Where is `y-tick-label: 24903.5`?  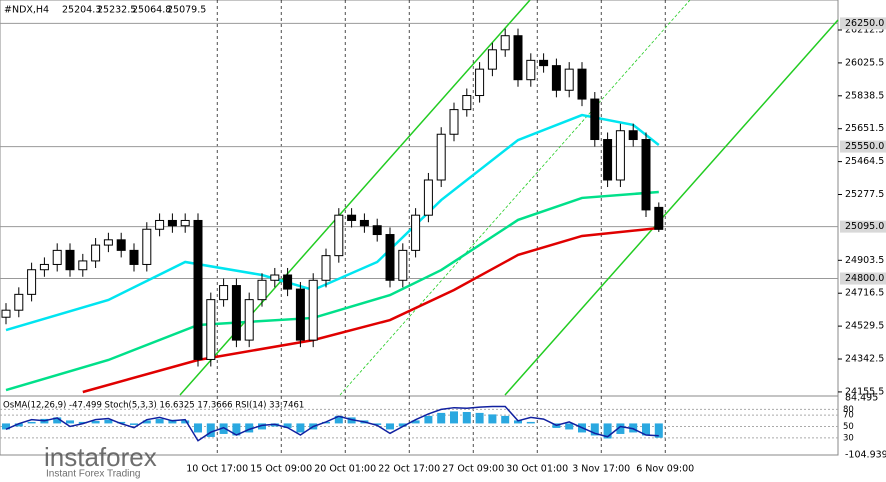 y-tick-label: 24903.5 is located at coordinates (864, 260).